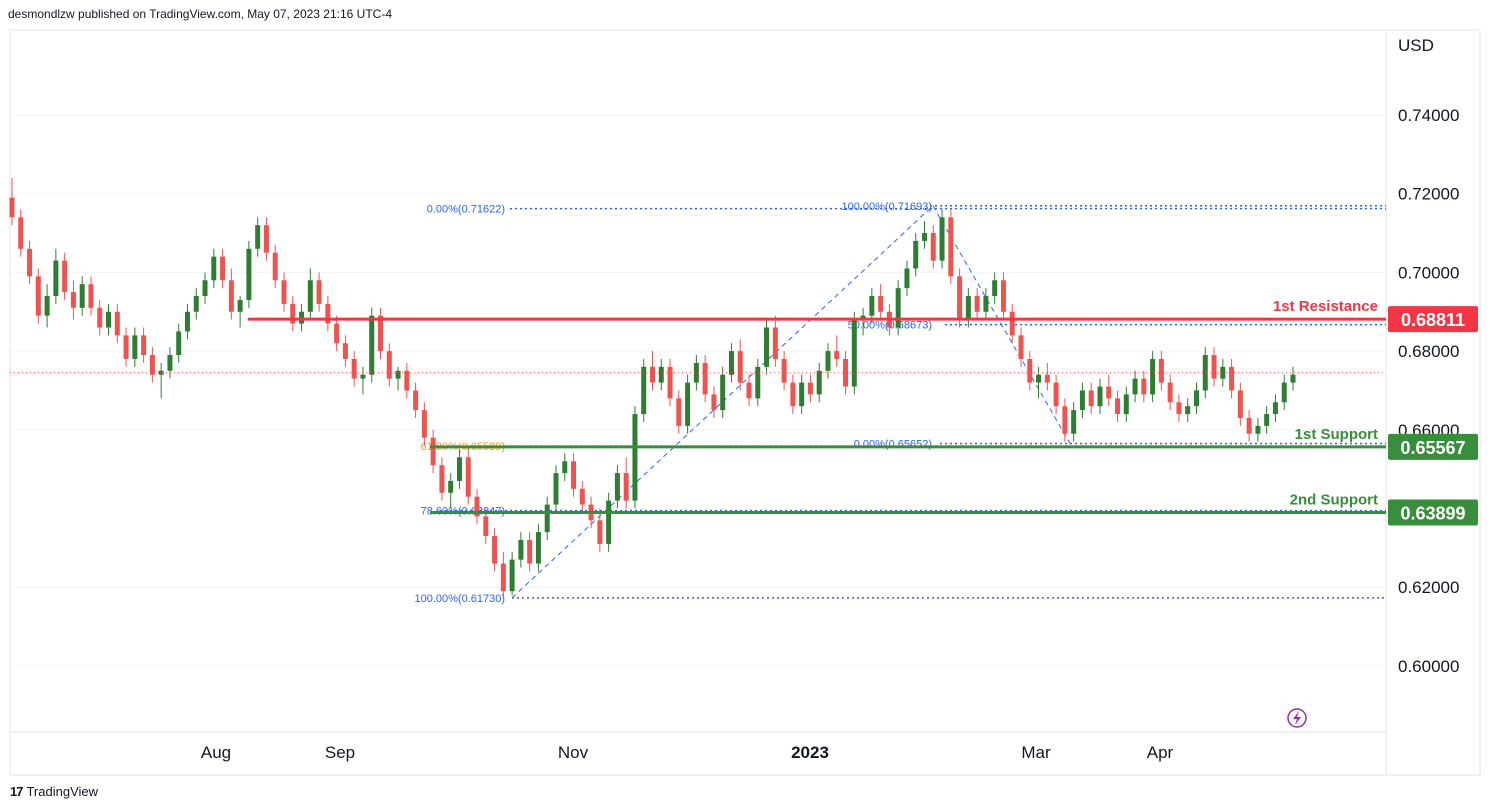 Image resolution: width=1492 pixels, height=810 pixels. I want to click on replay-lightning-icon, so click(1297, 718).